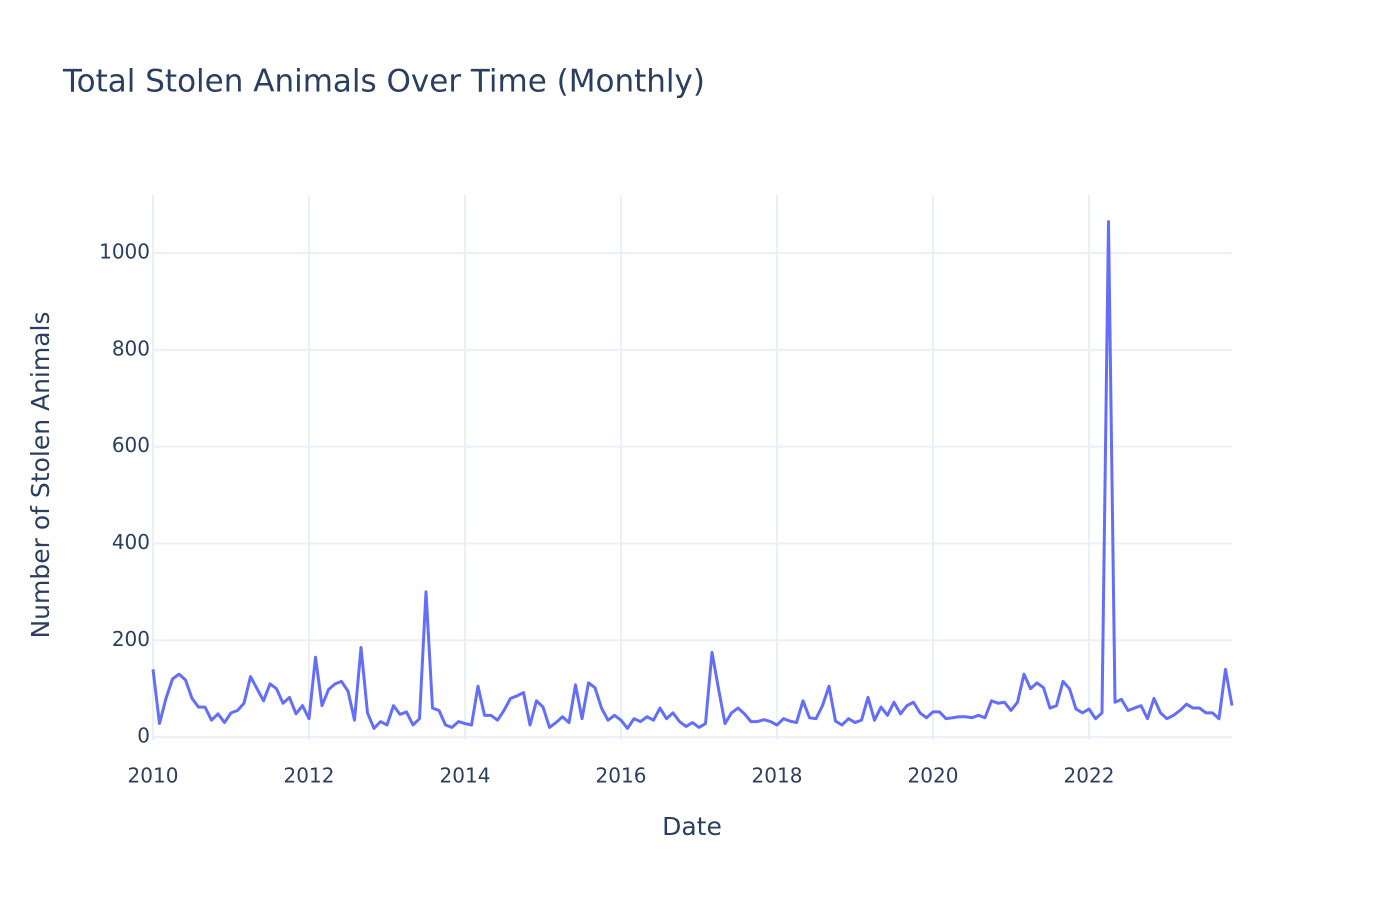 This screenshot has height=912, width=1386. I want to click on x-tick-label: 2016, so click(621, 776).